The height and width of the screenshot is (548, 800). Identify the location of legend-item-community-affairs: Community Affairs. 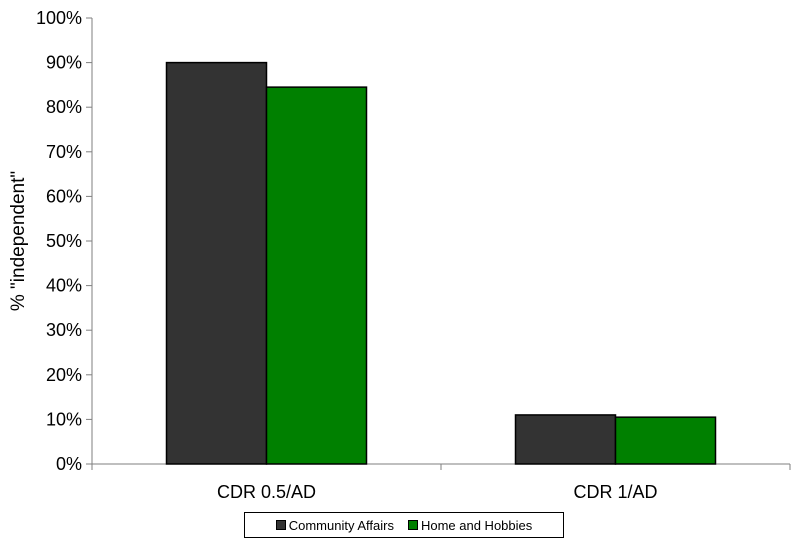
(334, 525).